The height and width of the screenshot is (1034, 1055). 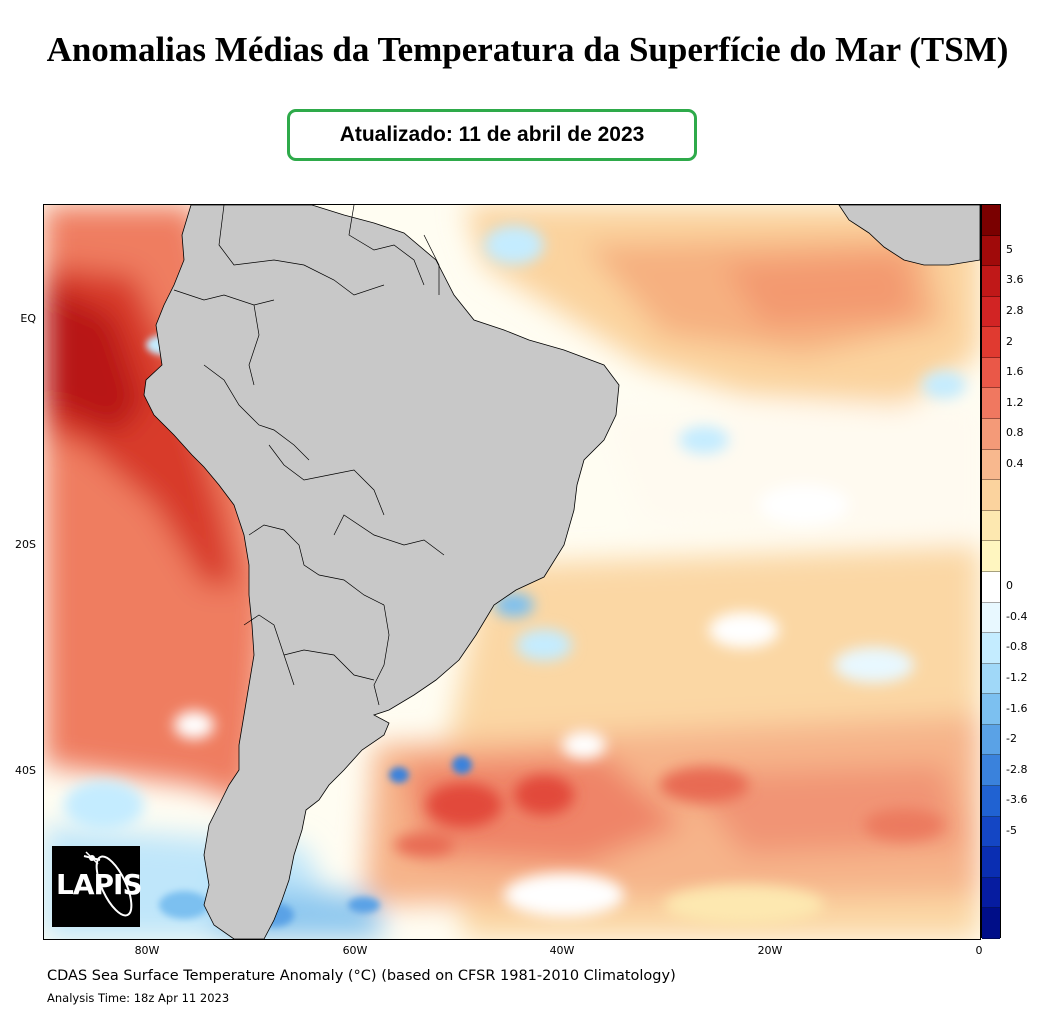 I want to click on colorbar, so click(x=991, y=571).